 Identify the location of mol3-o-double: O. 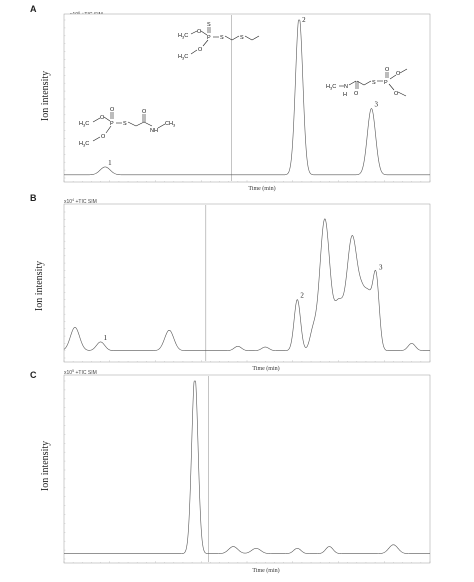
(387, 70).